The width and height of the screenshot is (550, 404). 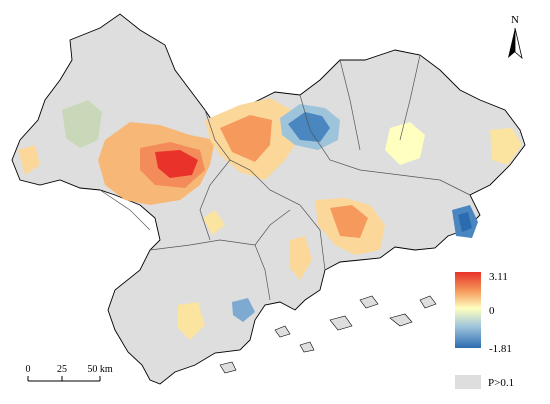 I want to click on svg-text: N, so click(x=515, y=20).